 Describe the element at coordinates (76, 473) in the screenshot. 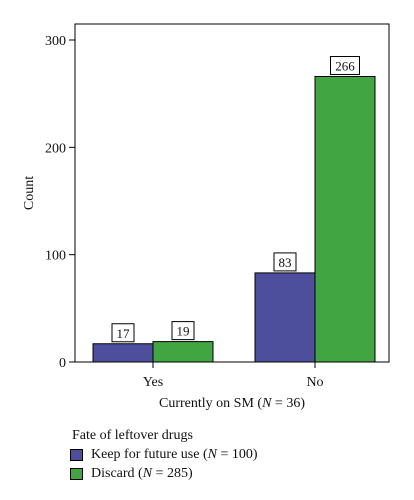

I see `legend-swatch-discard` at that location.